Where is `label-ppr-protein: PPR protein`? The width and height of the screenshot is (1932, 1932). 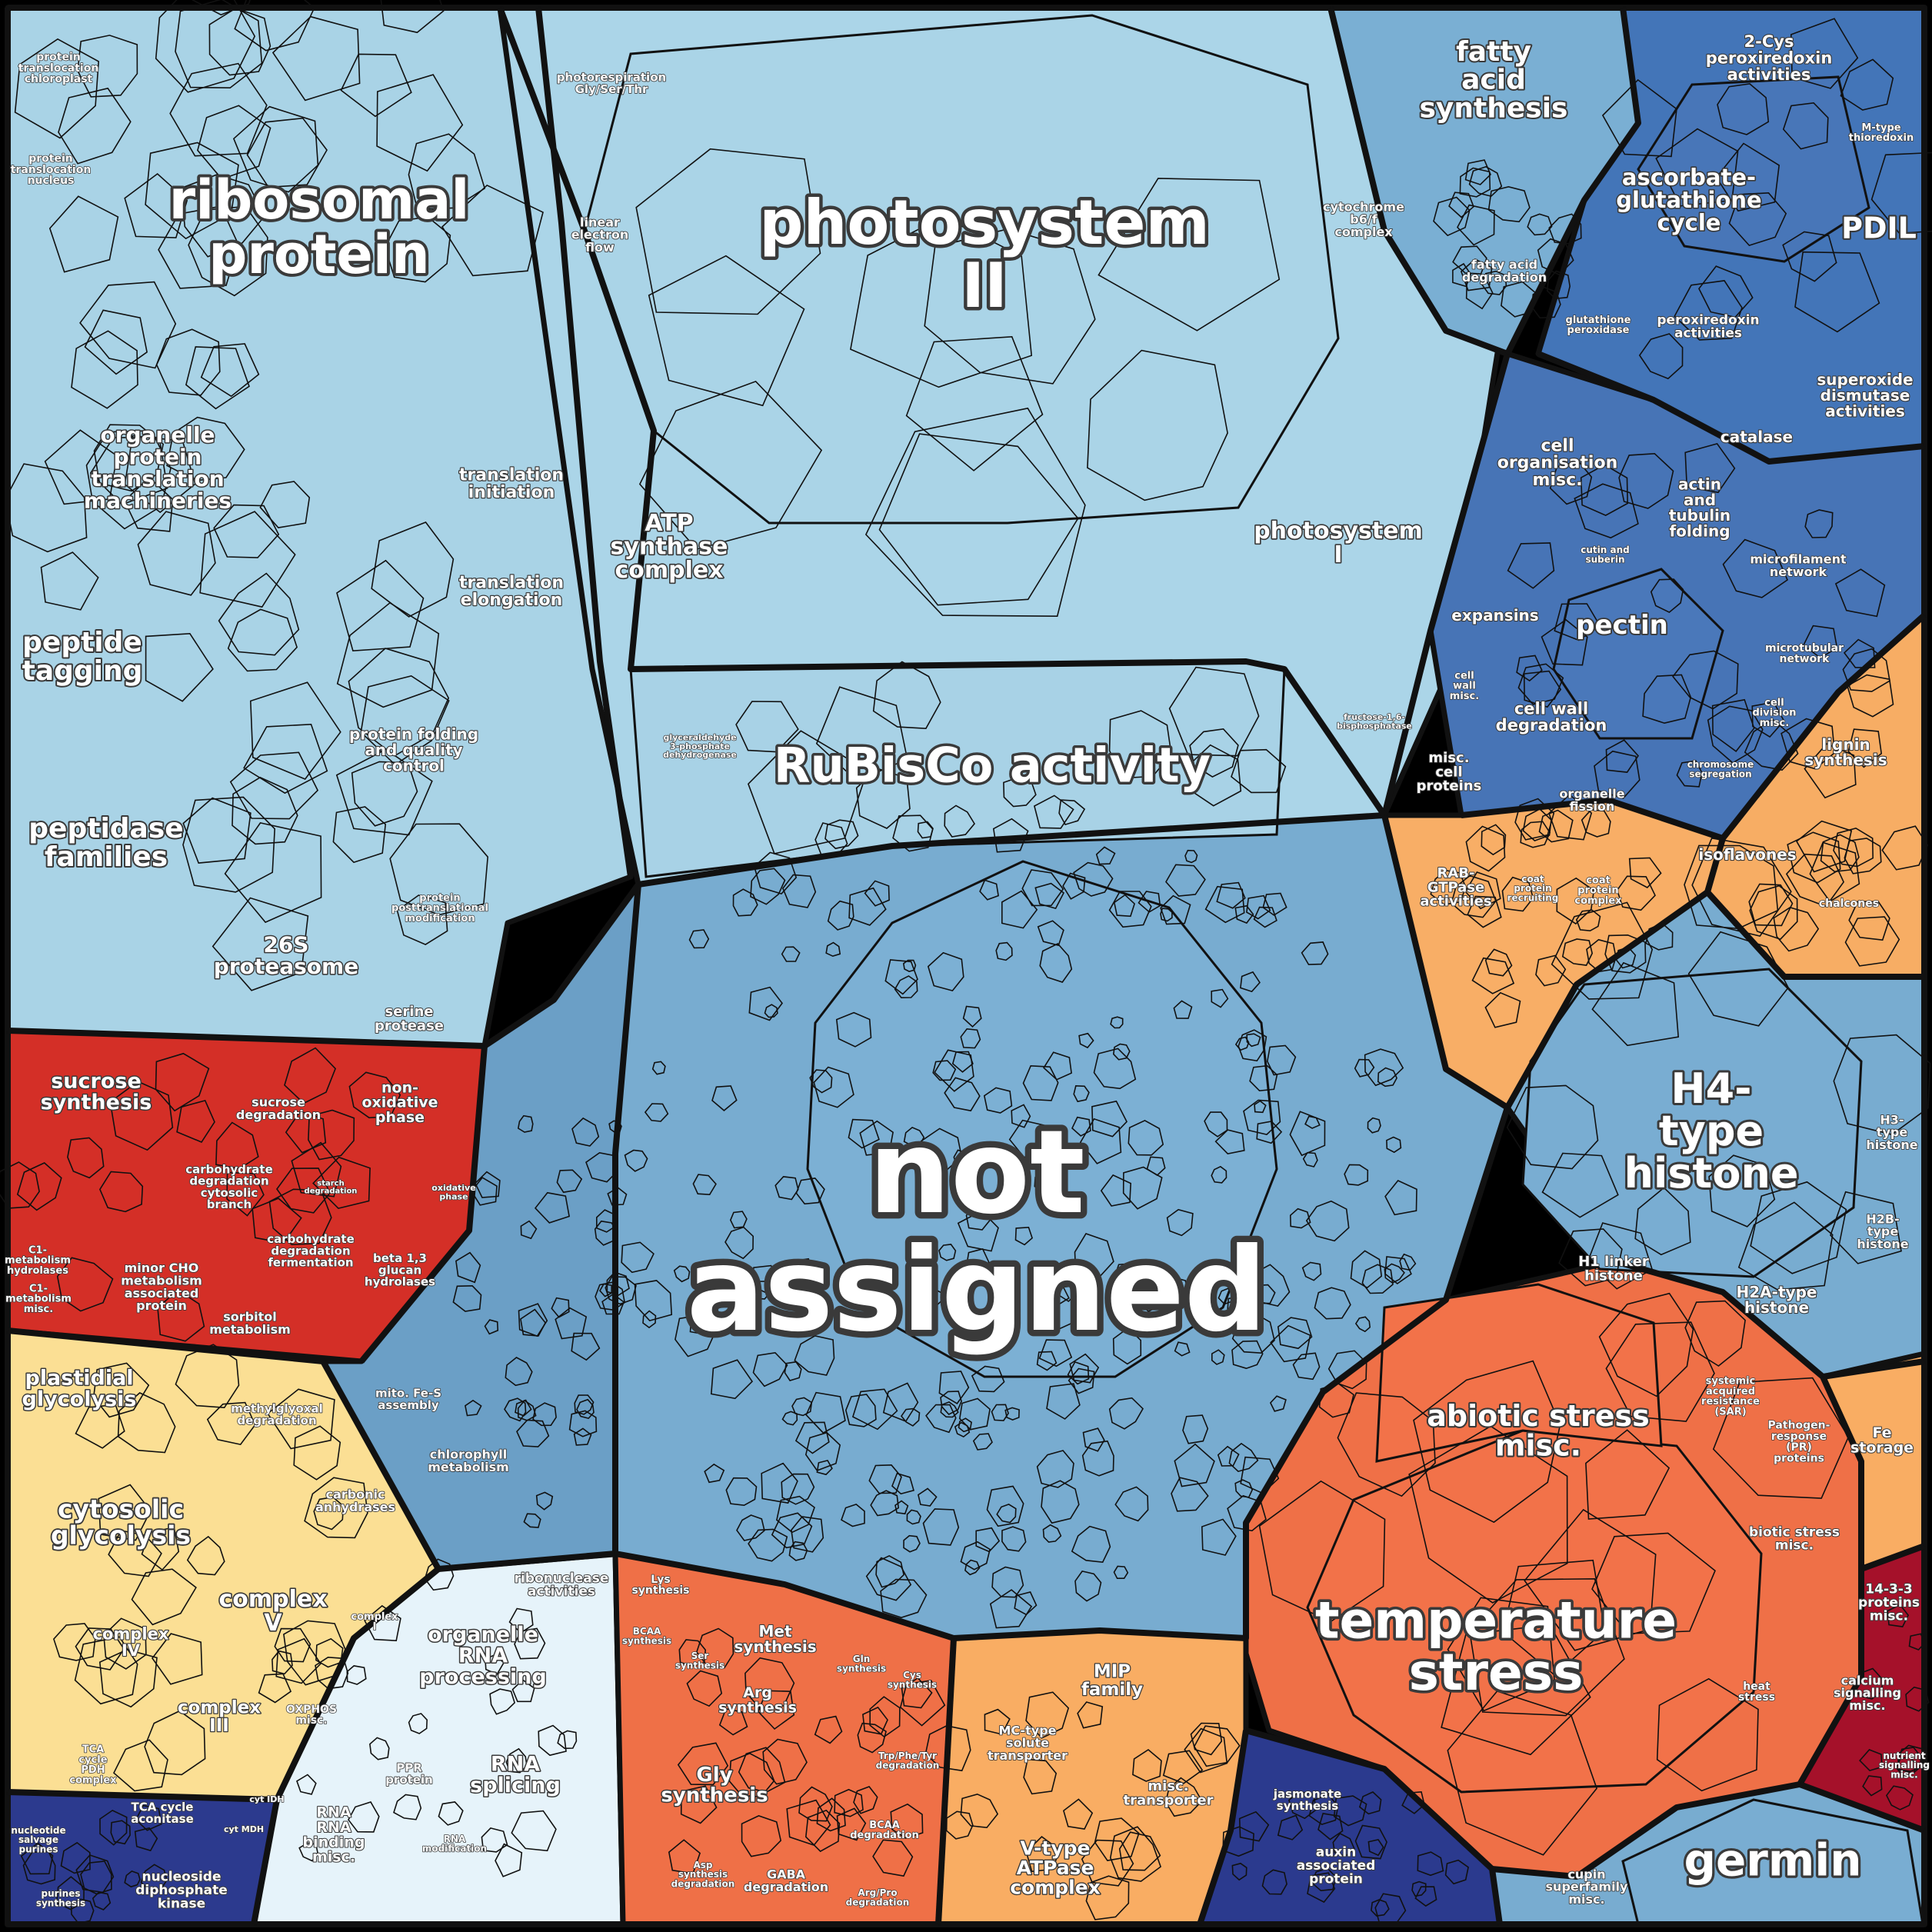 label-ppr-protein: PPR protein is located at coordinates (409, 1774).